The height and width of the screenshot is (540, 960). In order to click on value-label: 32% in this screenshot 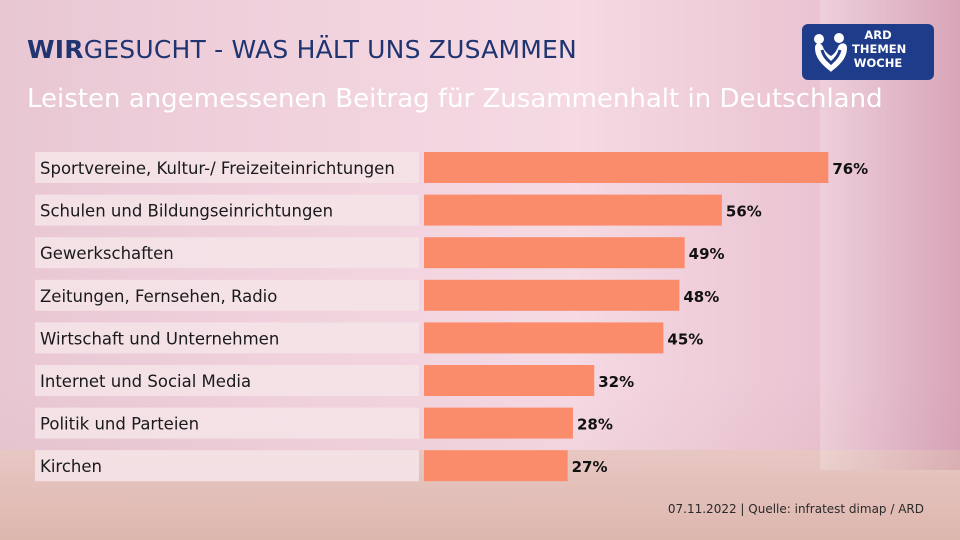, I will do `click(616, 382)`.